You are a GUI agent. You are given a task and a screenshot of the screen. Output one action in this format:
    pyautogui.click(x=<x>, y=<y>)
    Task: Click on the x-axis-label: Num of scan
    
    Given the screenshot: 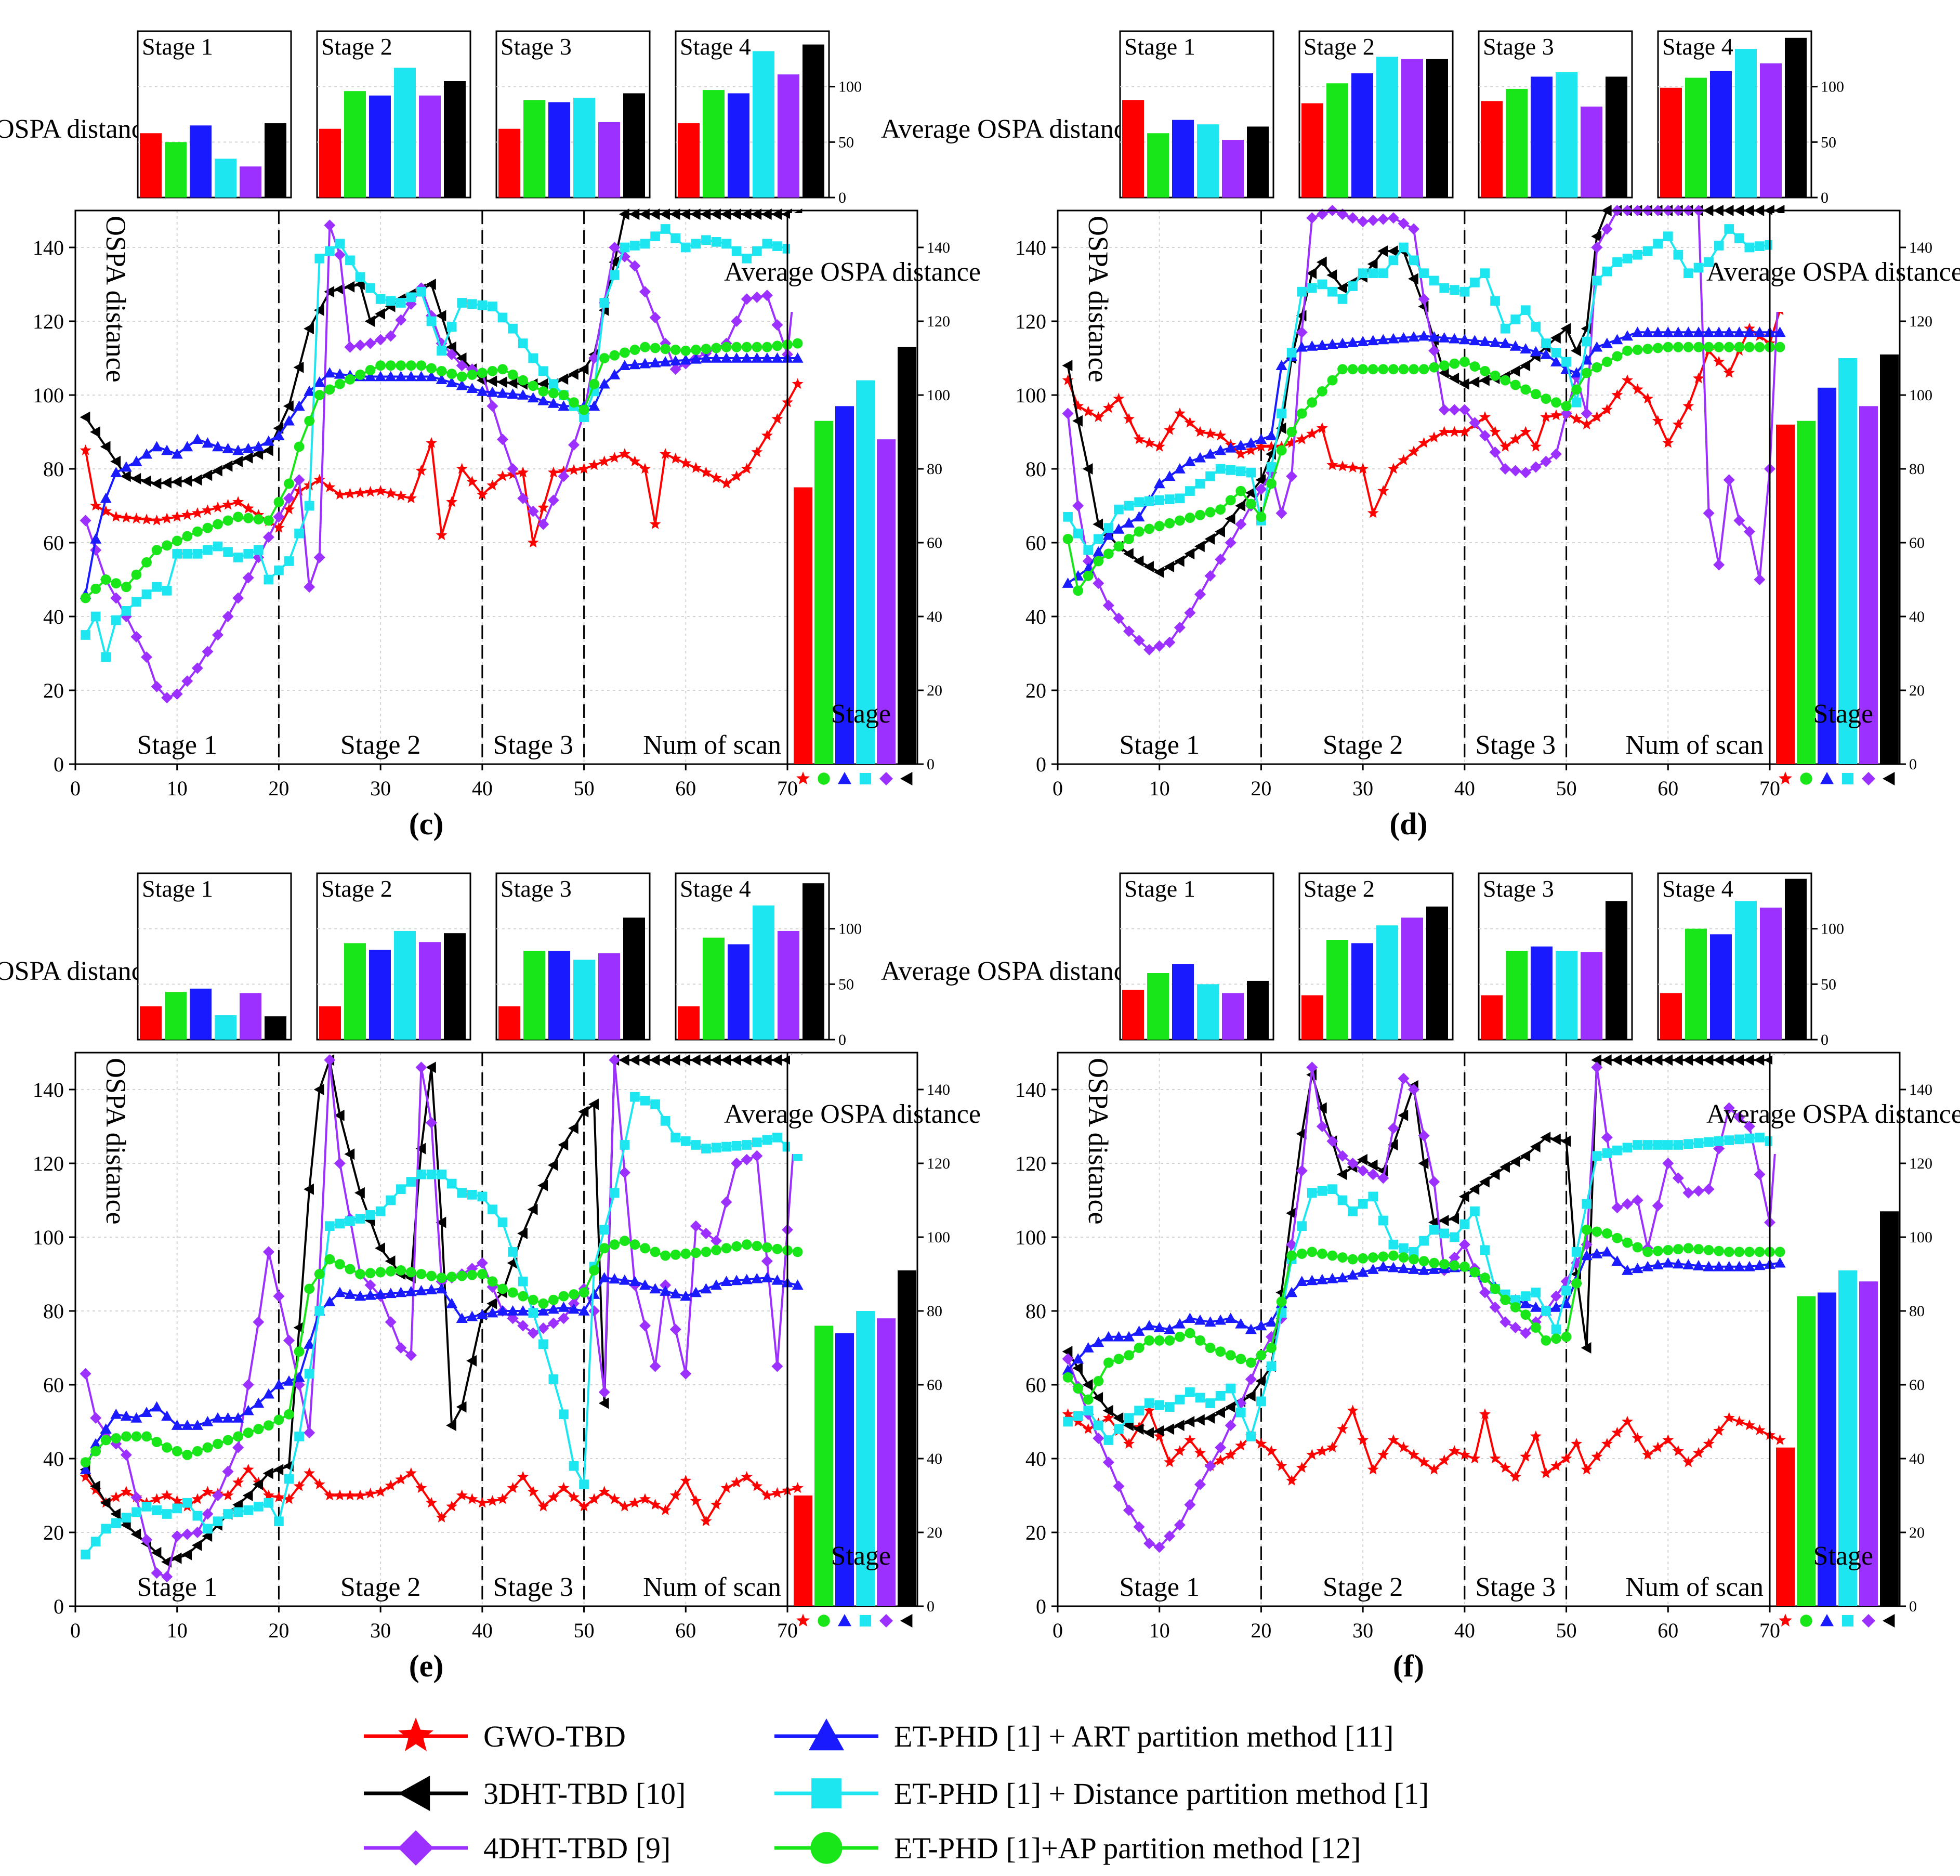 What is the action you would take?
    pyautogui.click(x=1694, y=745)
    